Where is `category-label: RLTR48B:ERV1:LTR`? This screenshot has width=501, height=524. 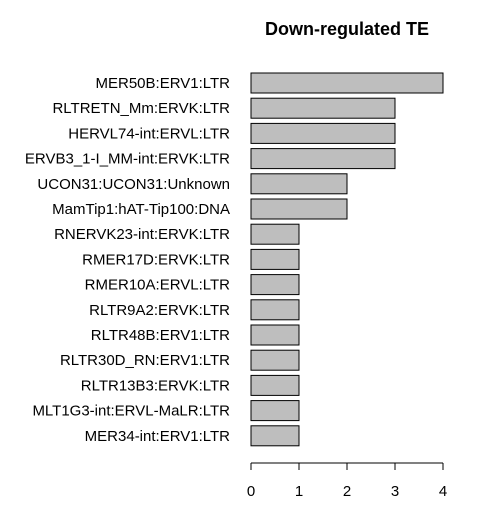 category-label: RLTR48B:ERV1:LTR is located at coordinates (160, 335).